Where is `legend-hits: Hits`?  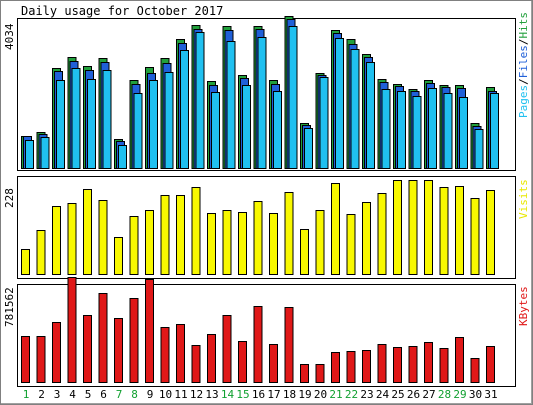 legend-hits: Hits is located at coordinates (523, 25).